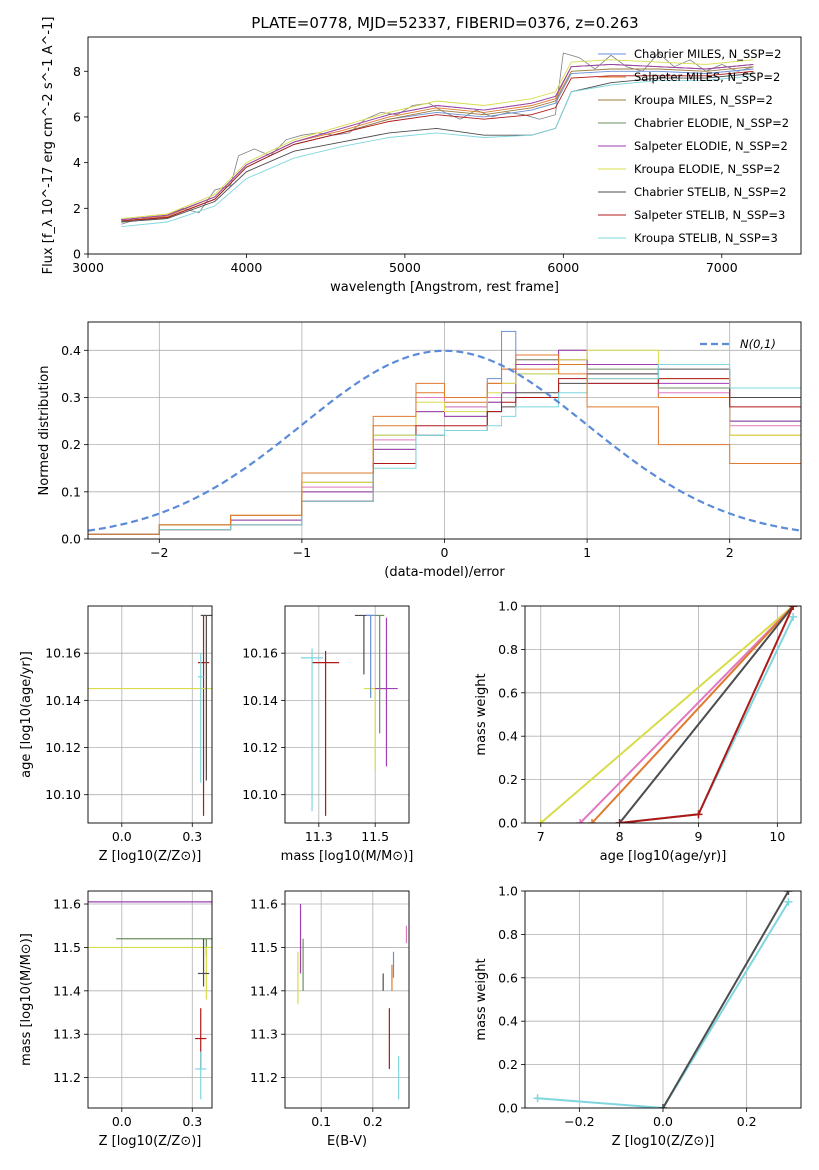  What do you see at coordinates (375, 836) in the screenshot?
I see `x-tick-label: 11.5` at bounding box center [375, 836].